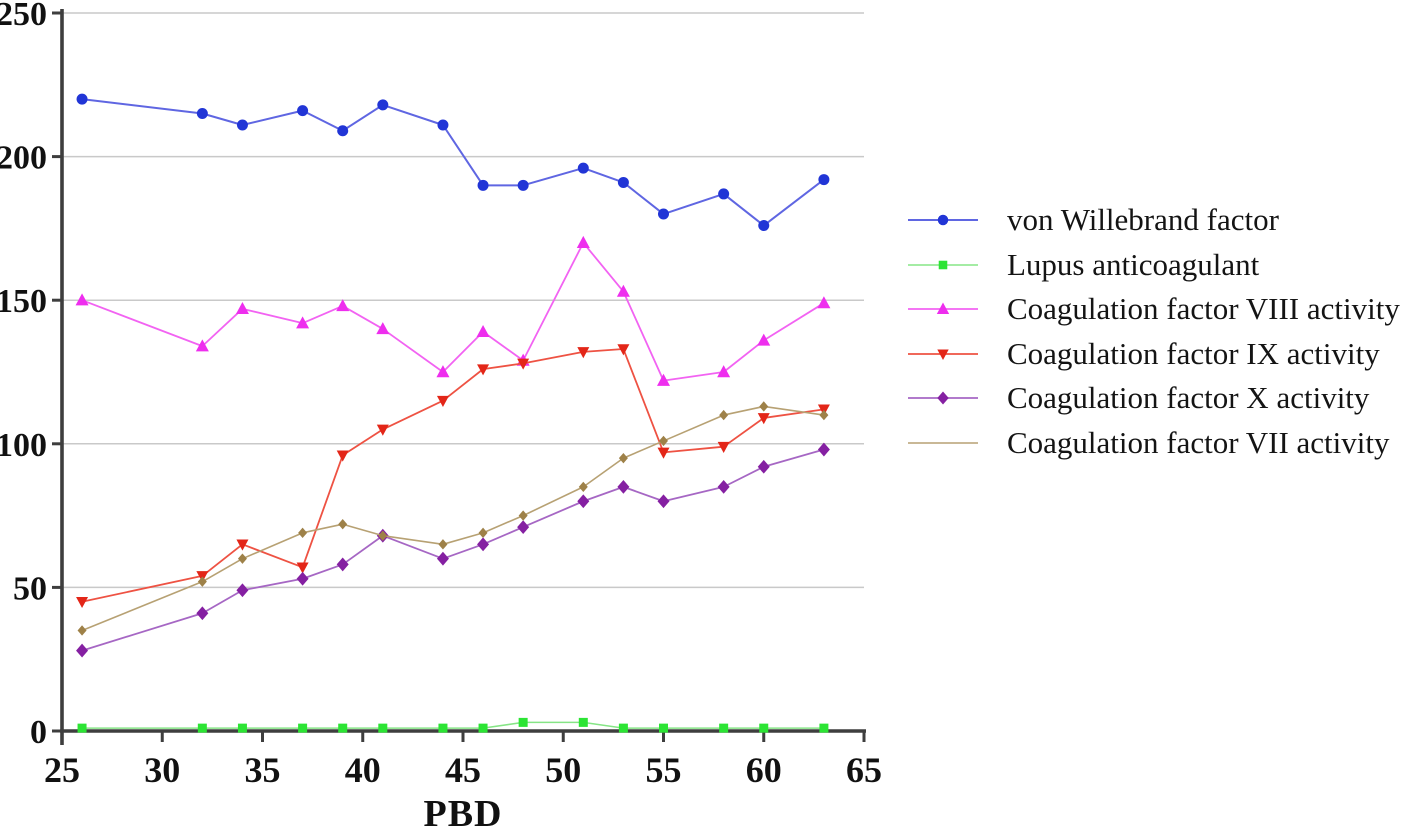 The height and width of the screenshot is (832, 1418). Describe the element at coordinates (23, 158) in the screenshot. I see `y-tick-label: 200` at that location.